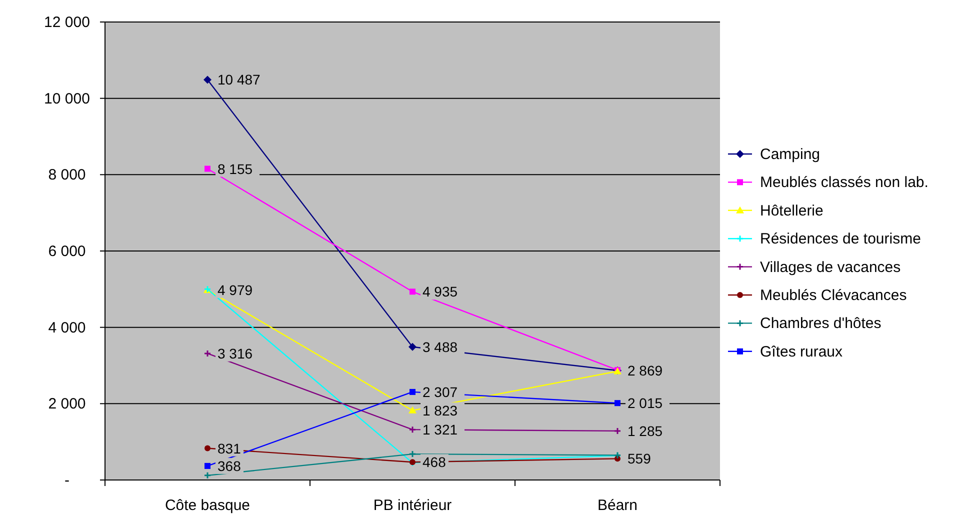  What do you see at coordinates (235, 290) in the screenshot?
I see `data-label: 4 979` at bounding box center [235, 290].